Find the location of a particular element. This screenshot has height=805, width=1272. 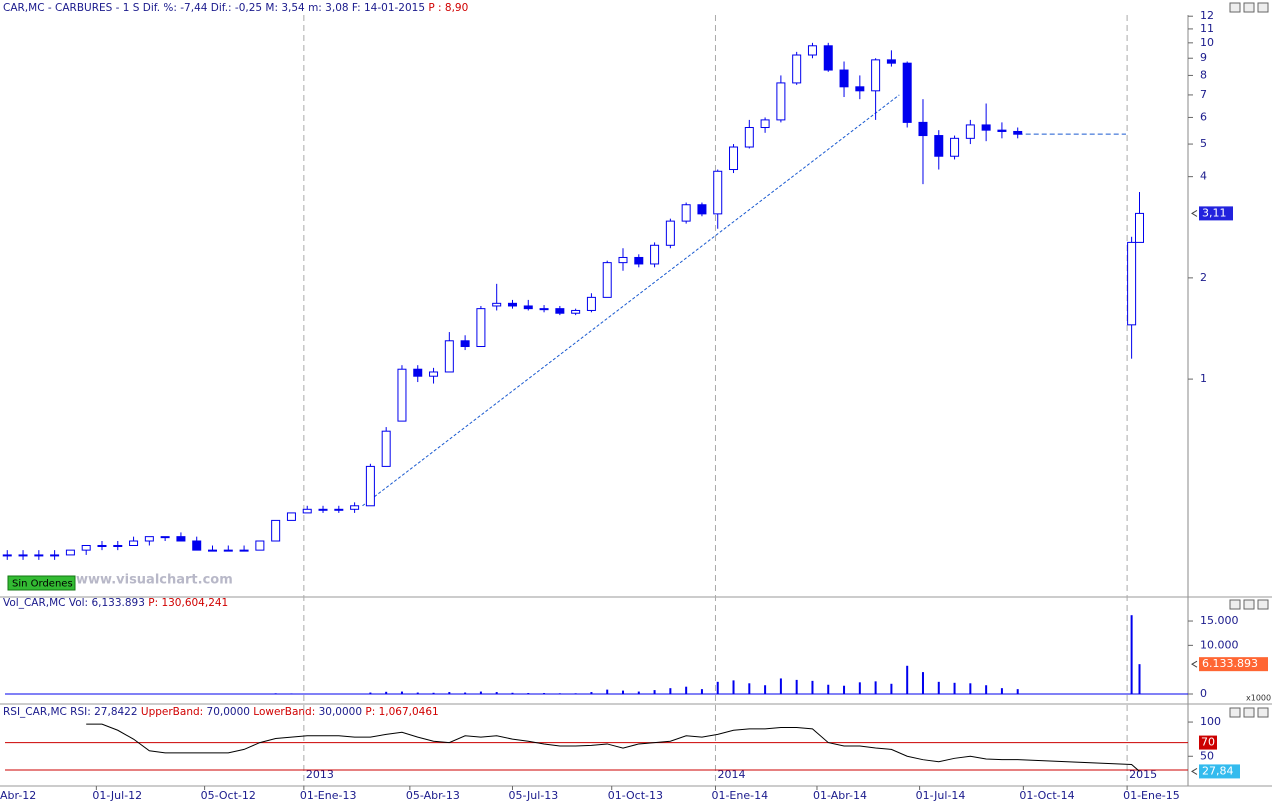

y-tick-label: 10 is located at coordinates (1207, 42).